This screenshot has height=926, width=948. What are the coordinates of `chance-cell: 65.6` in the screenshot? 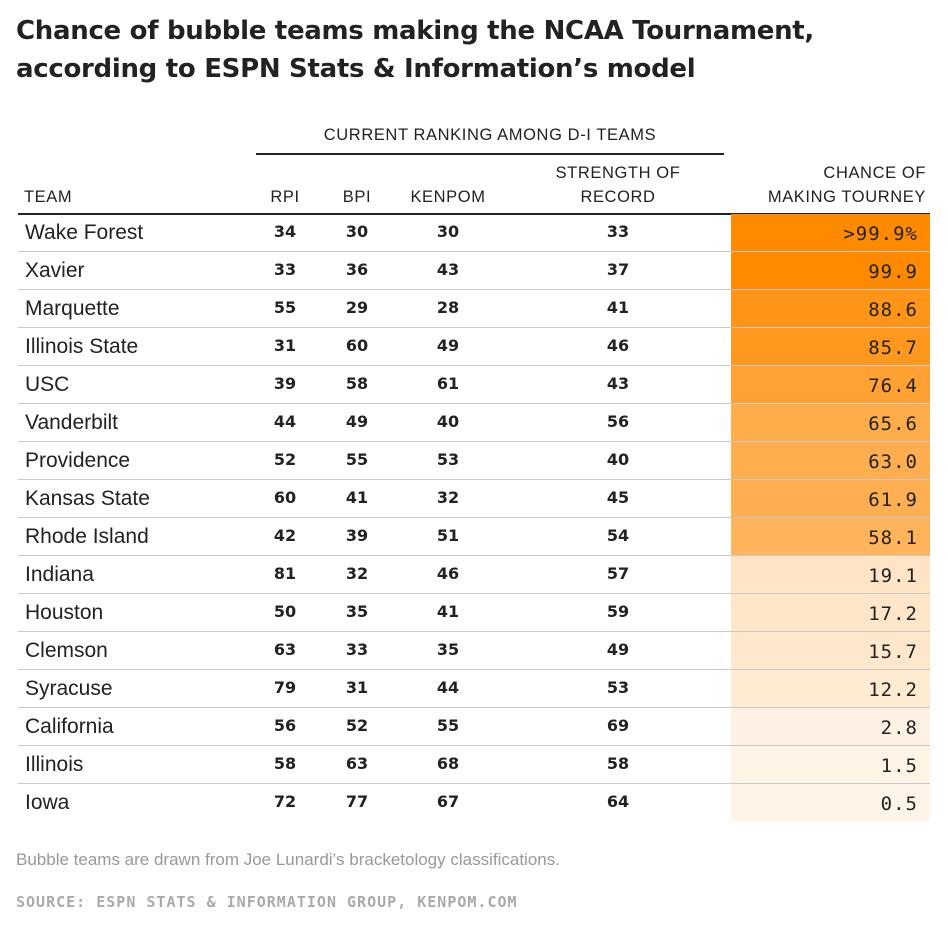 It's located at (830, 422).